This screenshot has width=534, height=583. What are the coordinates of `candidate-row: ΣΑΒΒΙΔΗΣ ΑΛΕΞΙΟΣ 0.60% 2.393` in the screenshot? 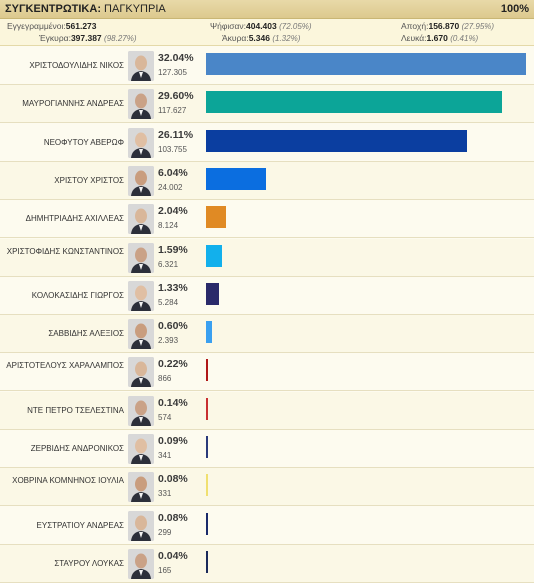 It's located at (267, 334).